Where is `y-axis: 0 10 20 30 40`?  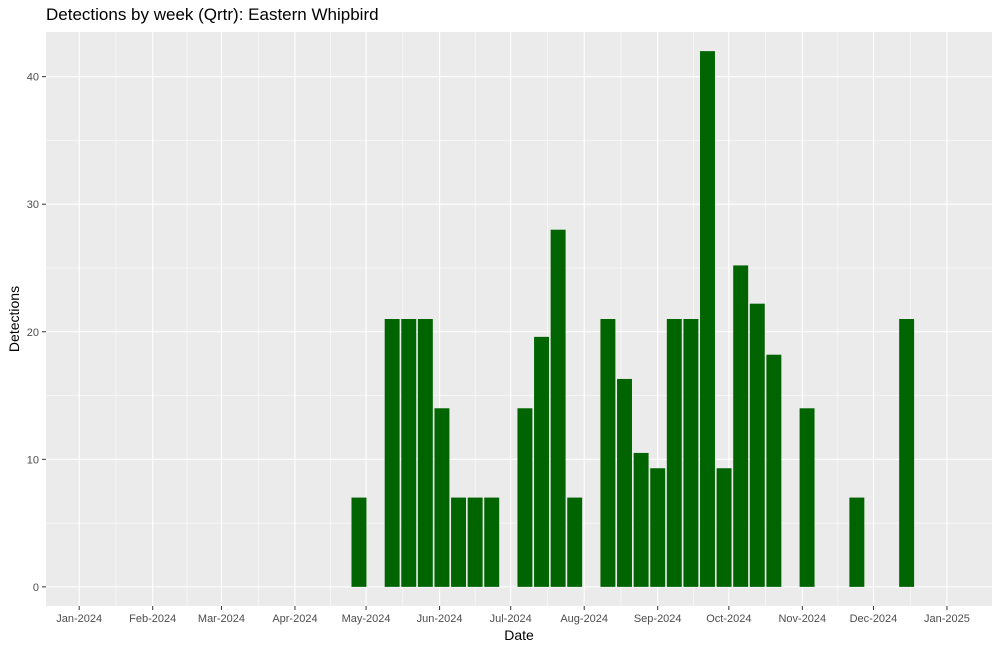 y-axis: 0 10 20 30 40 is located at coordinates (36, 333).